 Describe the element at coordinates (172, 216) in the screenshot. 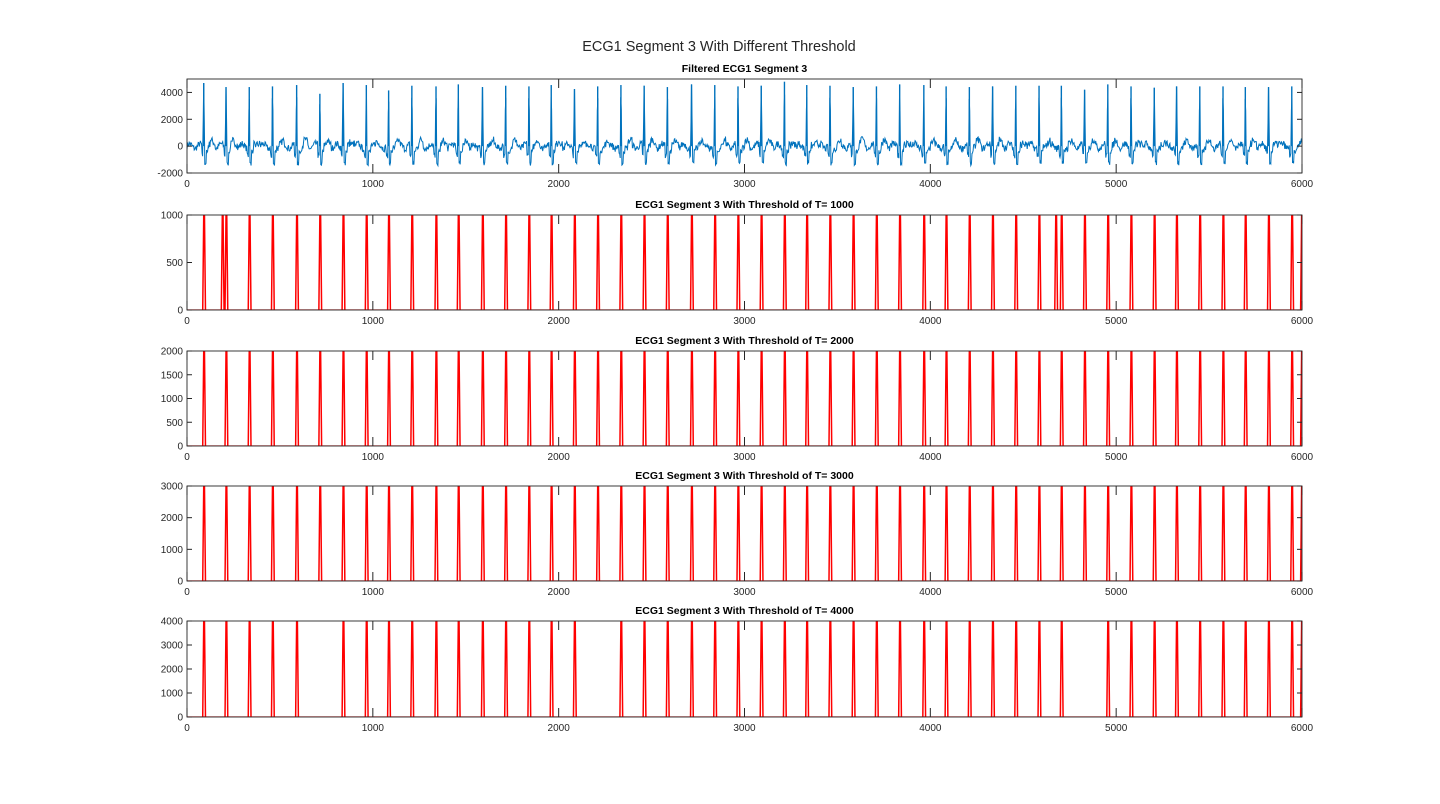

I see `y-tick-label: 1000` at that location.